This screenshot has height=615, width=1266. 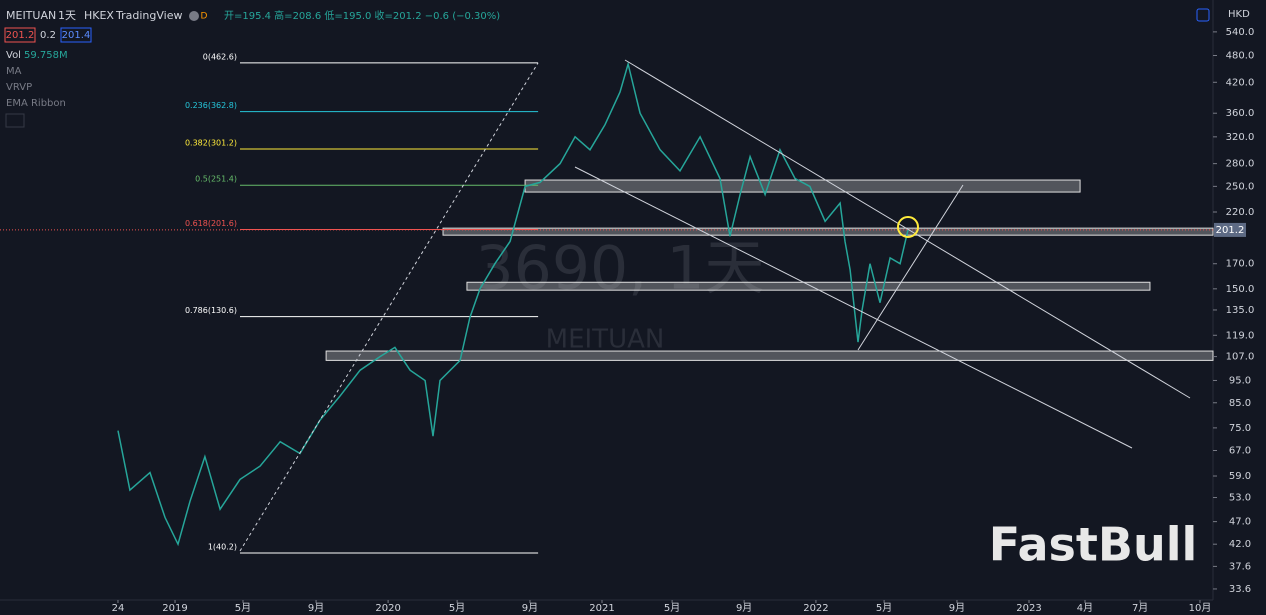 I want to click on y-tick-label: 540.0, so click(x=1240, y=32).